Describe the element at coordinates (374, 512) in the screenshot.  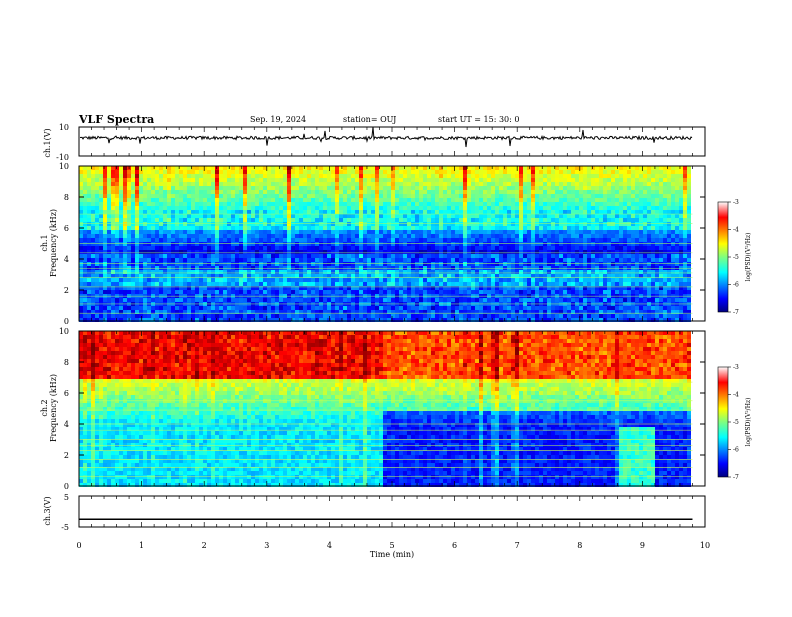
I see `ch3-waveform-panel: 5 -5 ch.3(V)` at that location.